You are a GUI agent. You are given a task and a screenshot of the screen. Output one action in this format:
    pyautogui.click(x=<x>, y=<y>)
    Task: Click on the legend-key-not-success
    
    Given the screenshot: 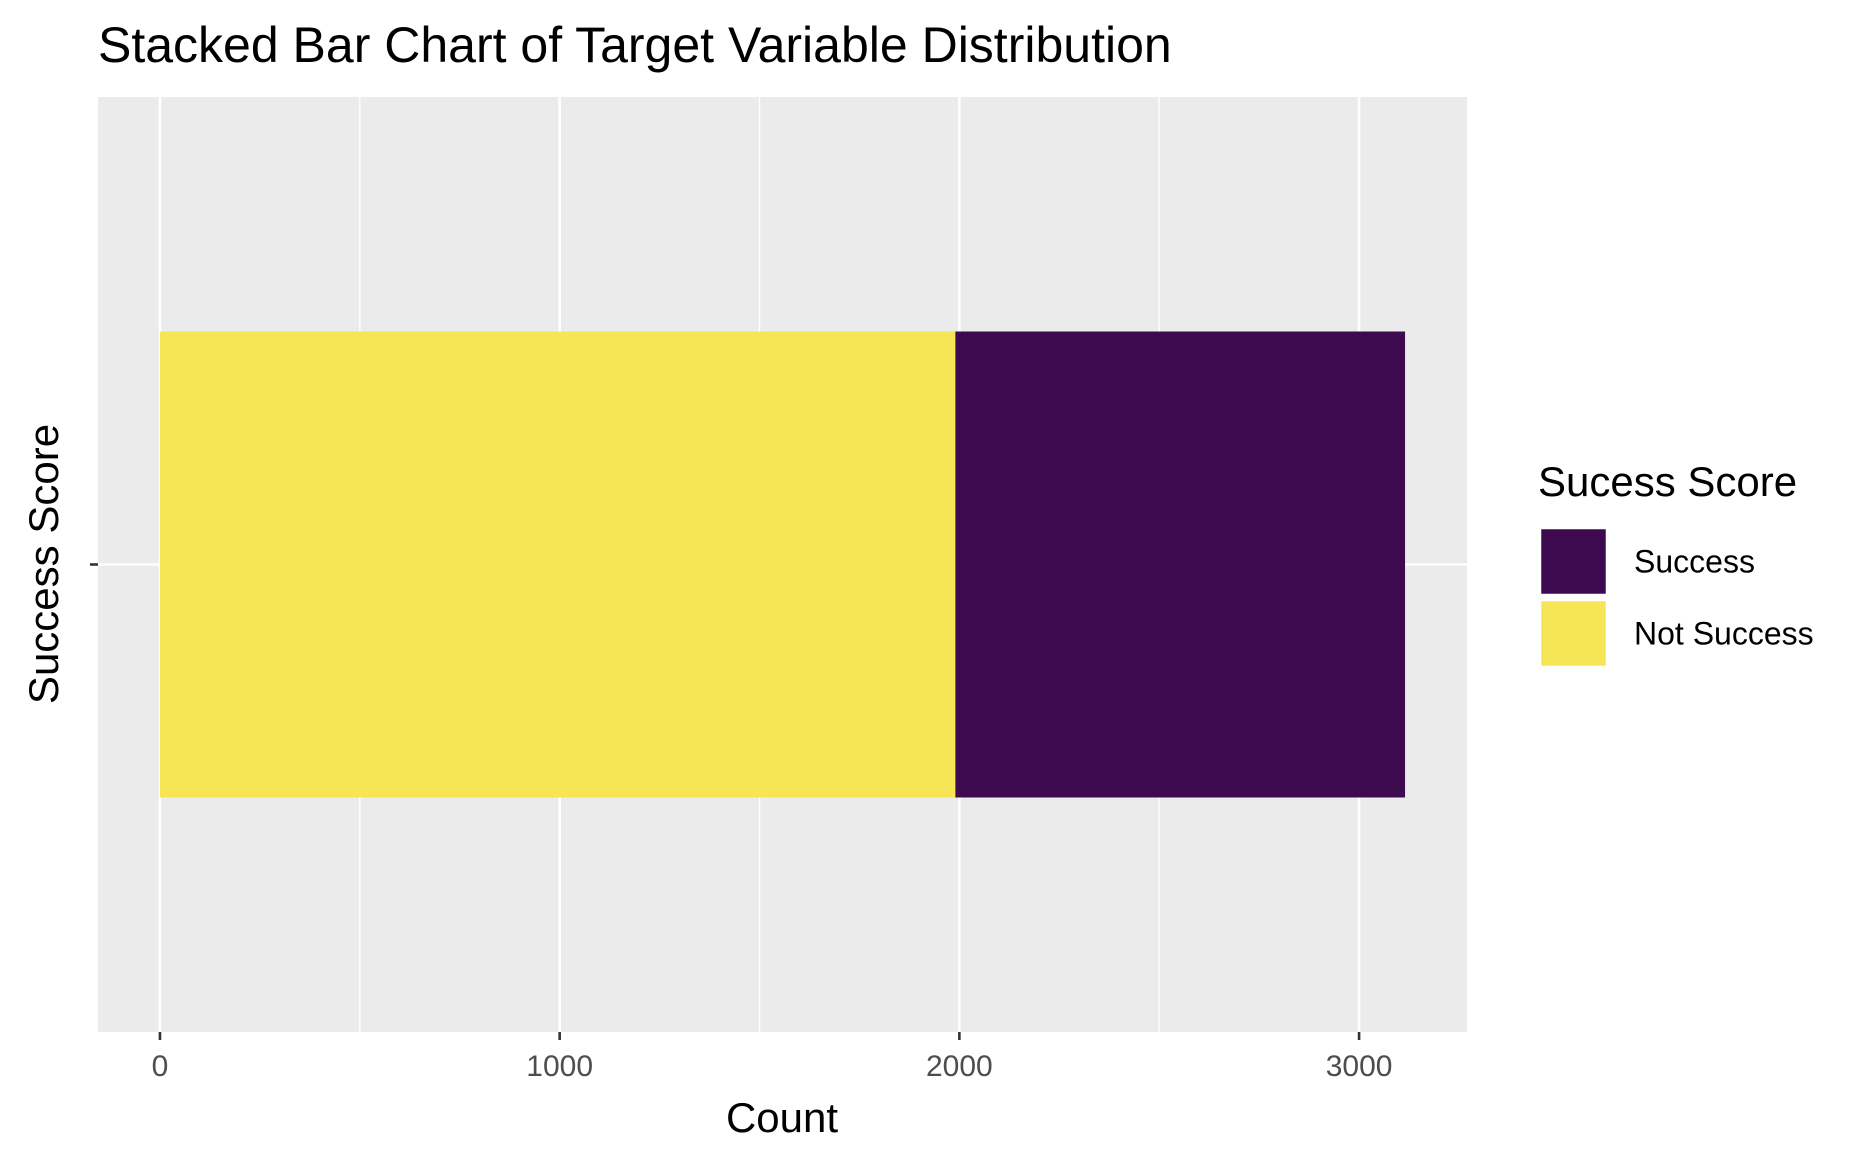 What is the action you would take?
    pyautogui.click(x=1573, y=633)
    